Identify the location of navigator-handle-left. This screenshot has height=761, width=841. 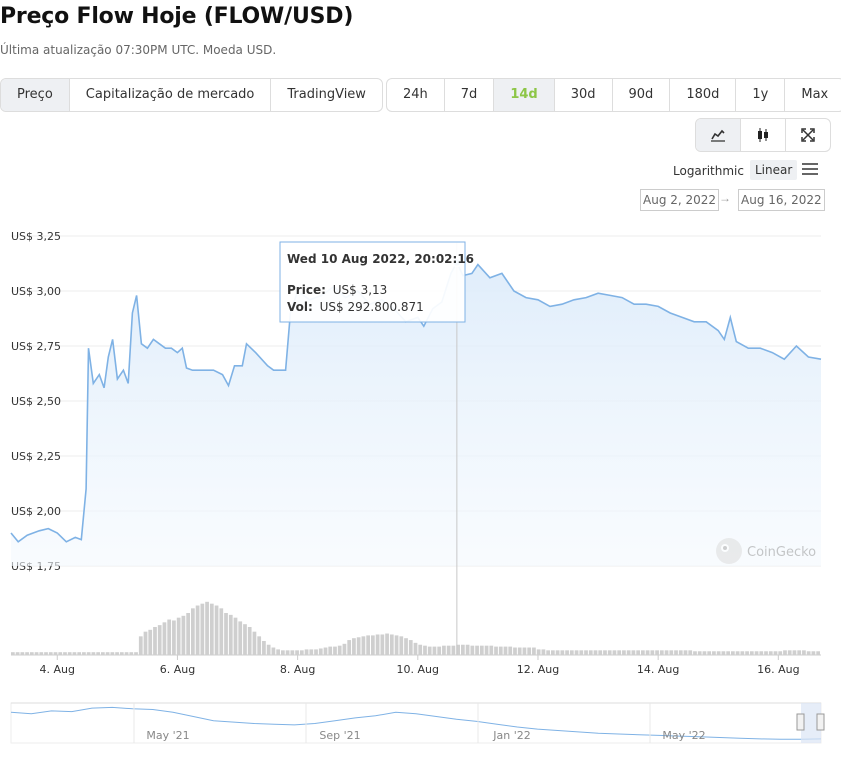
(800, 722).